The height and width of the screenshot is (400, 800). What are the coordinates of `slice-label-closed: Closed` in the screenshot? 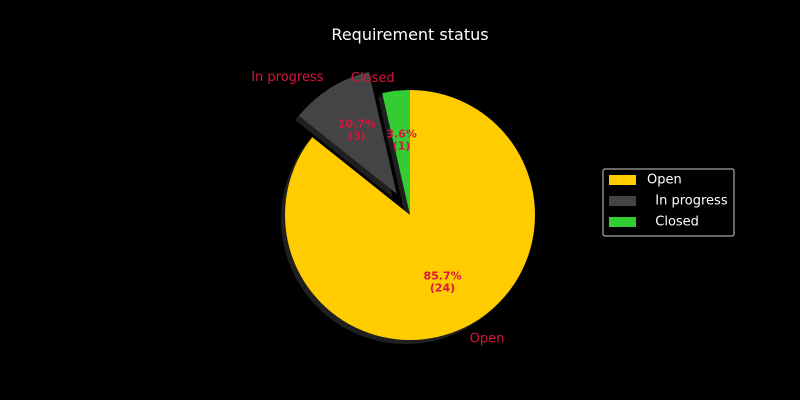 It's located at (373, 78).